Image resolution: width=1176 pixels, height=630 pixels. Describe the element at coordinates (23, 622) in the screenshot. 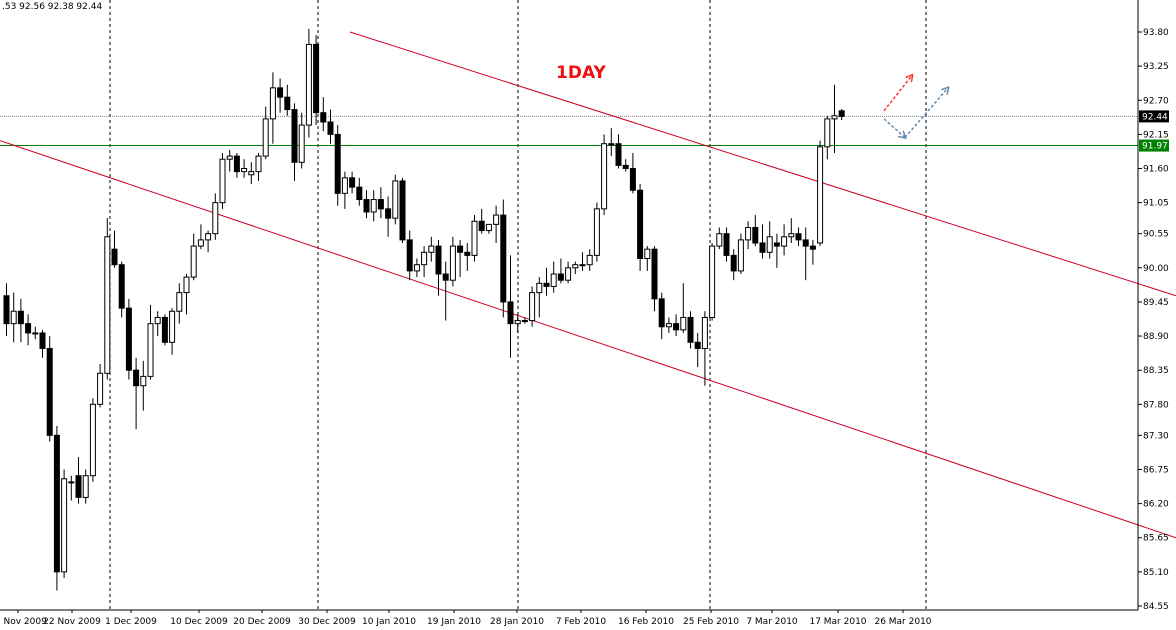

I see `x-tick-label: 13 Nov 2009` at that location.